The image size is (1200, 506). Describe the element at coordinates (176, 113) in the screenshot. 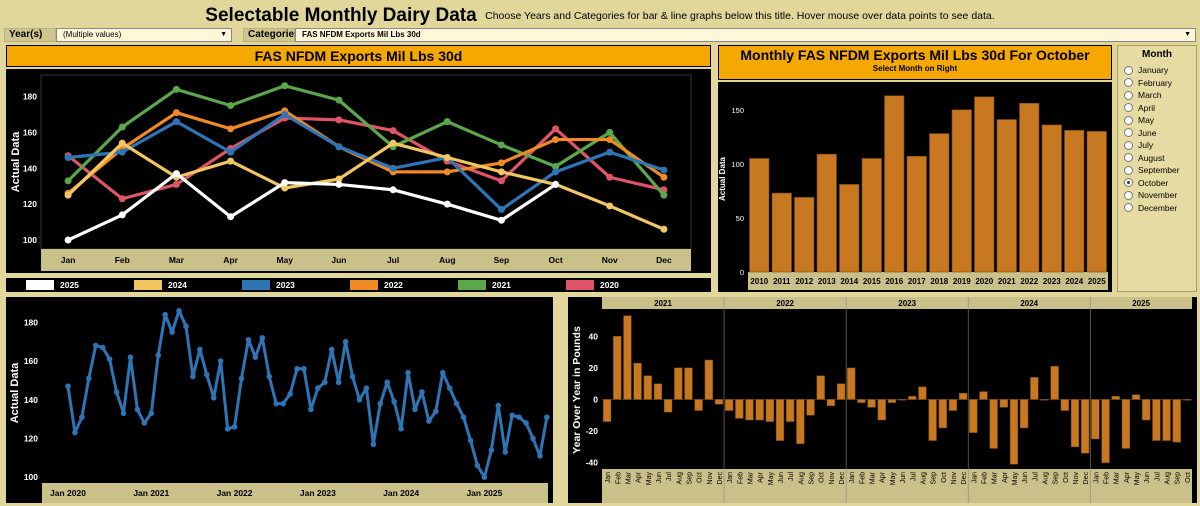

I see `data-point-2022` at that location.